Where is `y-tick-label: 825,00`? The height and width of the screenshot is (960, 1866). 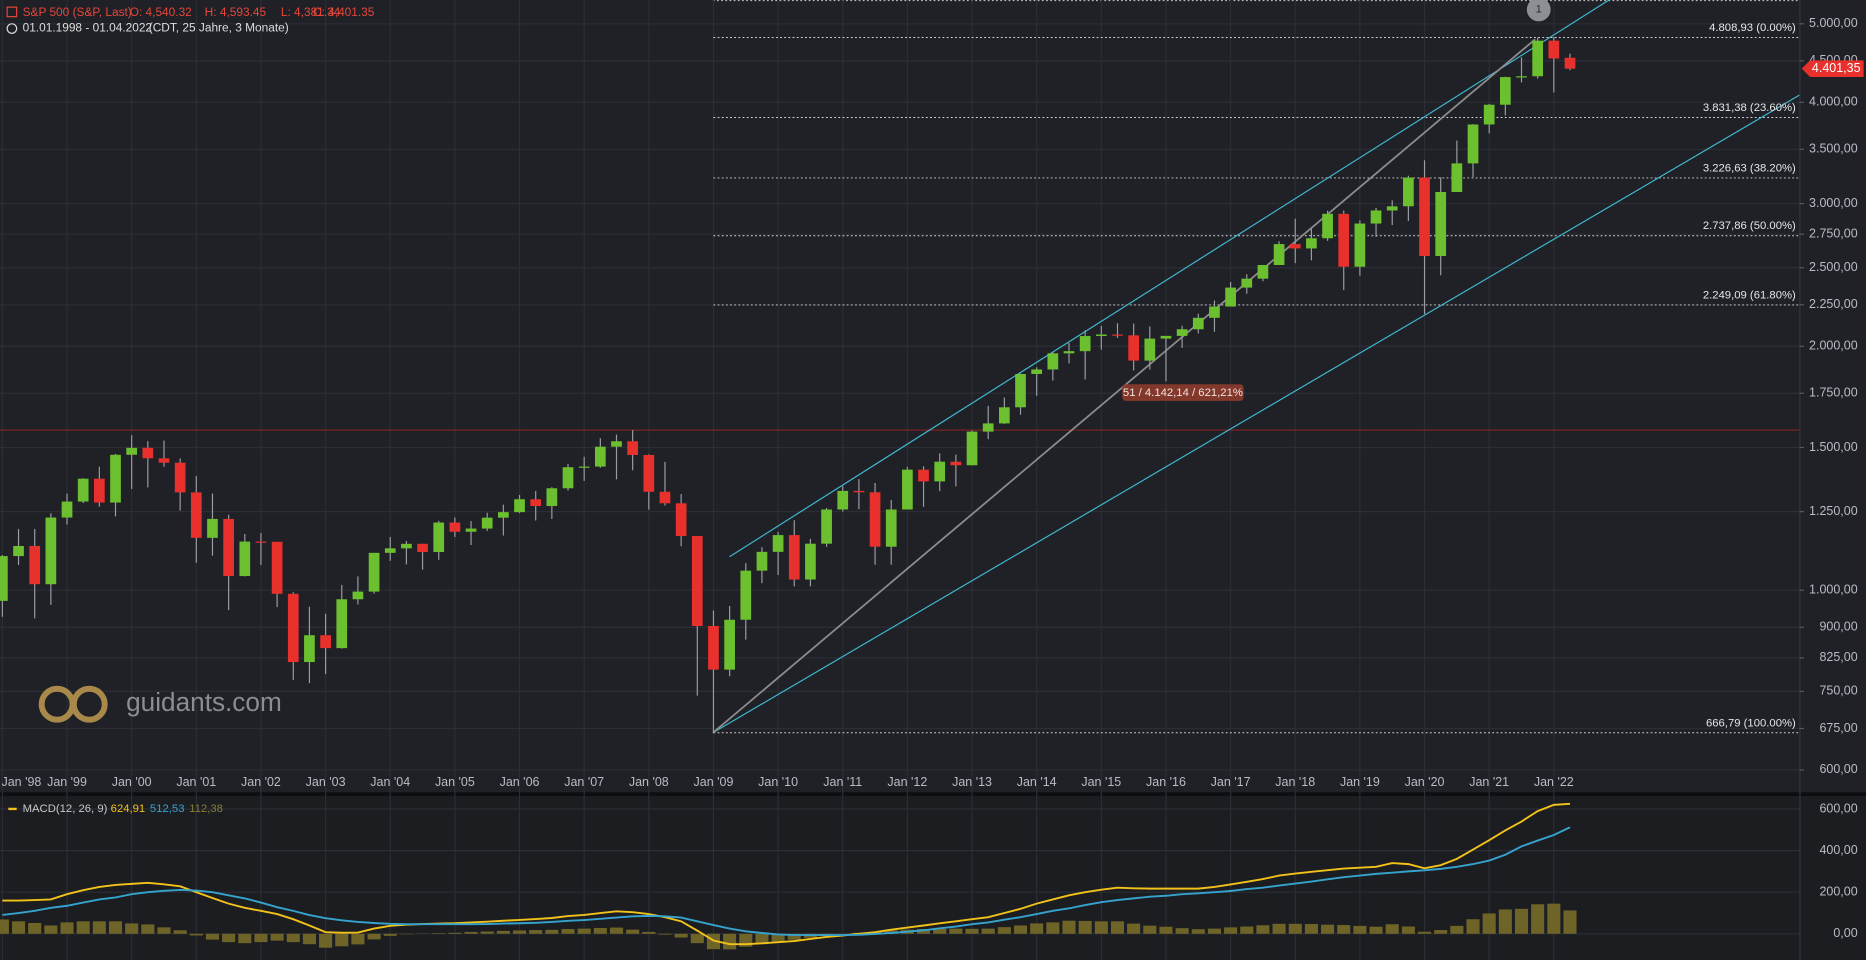
y-tick-label: 825,00 is located at coordinates (1838, 657).